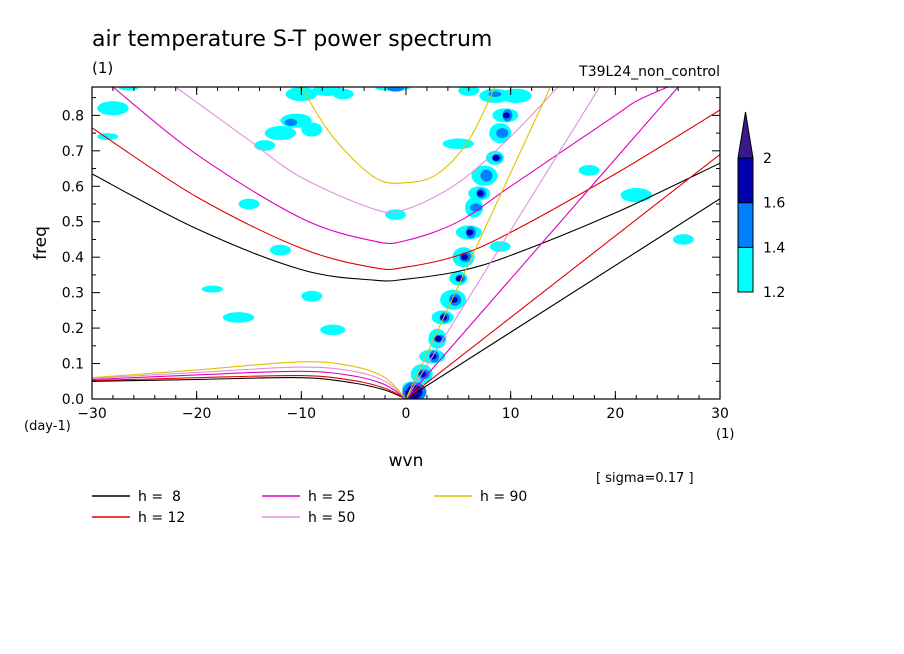 The width and height of the screenshot is (904, 654). I want to click on legend-label: h = 8, so click(159, 497).